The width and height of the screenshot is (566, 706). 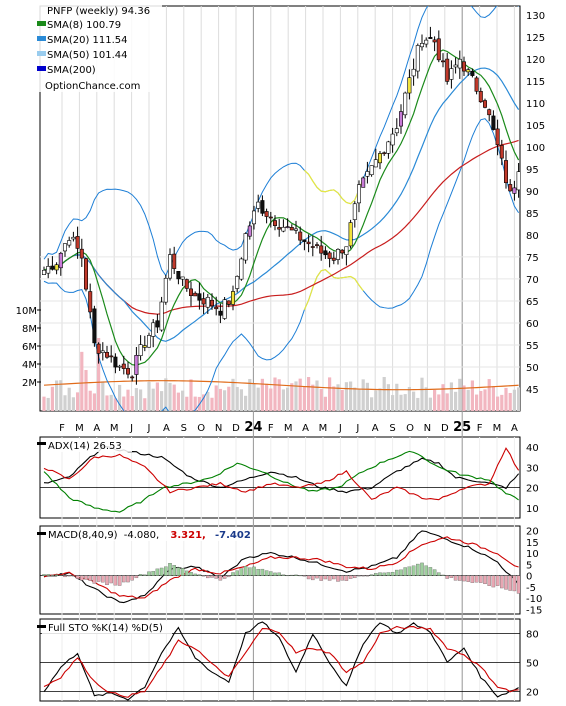 What do you see at coordinates (141, 535) in the screenshot?
I see `macd-value: -4.080,` at bounding box center [141, 535].